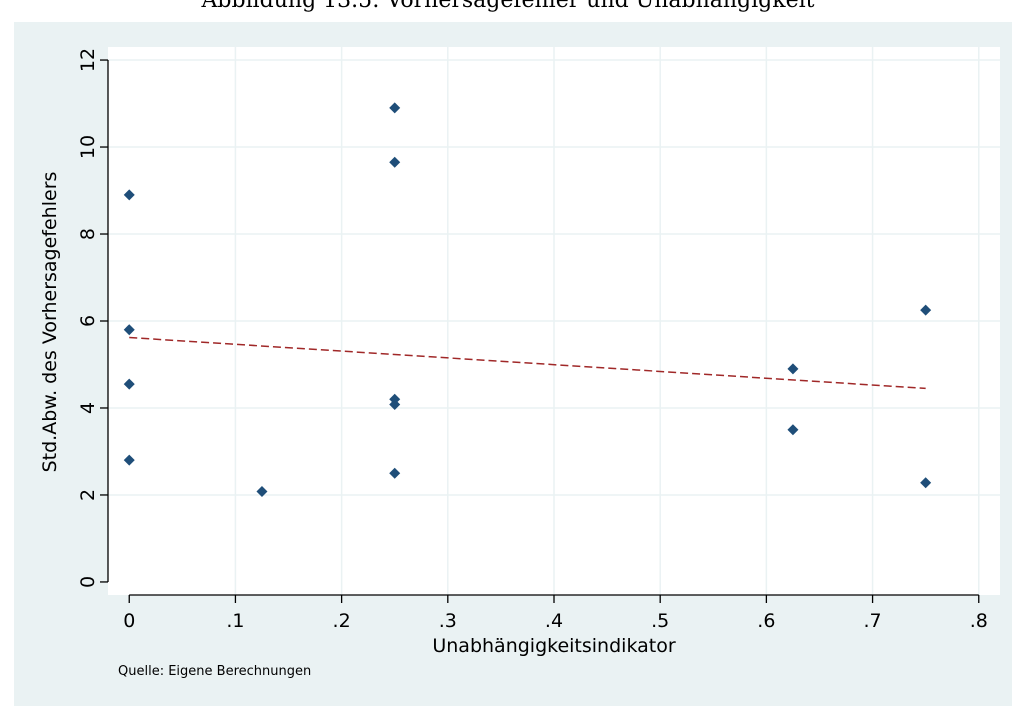  Describe the element at coordinates (766, 621) in the screenshot. I see `x-tick-label: .6` at that location.